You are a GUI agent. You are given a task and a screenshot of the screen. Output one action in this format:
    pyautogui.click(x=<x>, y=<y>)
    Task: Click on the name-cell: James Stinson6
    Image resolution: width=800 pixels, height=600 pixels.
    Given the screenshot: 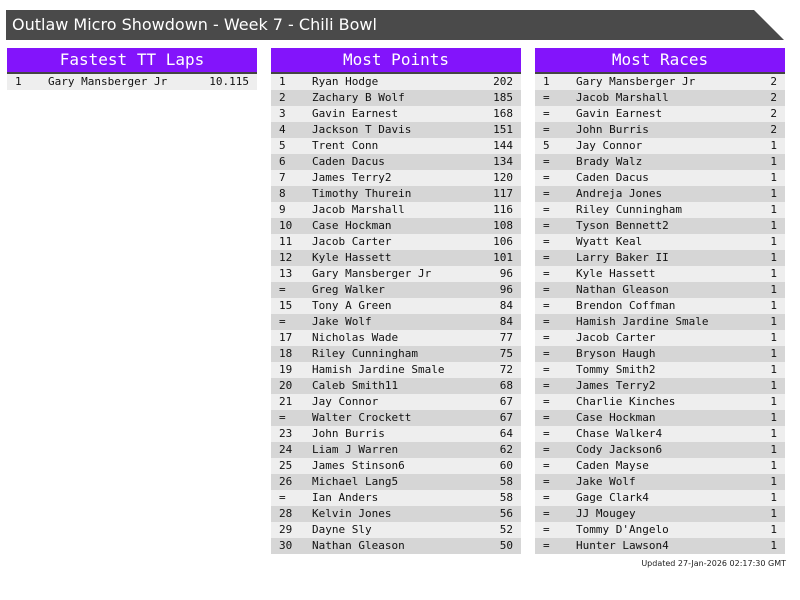 What is the action you would take?
    pyautogui.click(x=358, y=465)
    